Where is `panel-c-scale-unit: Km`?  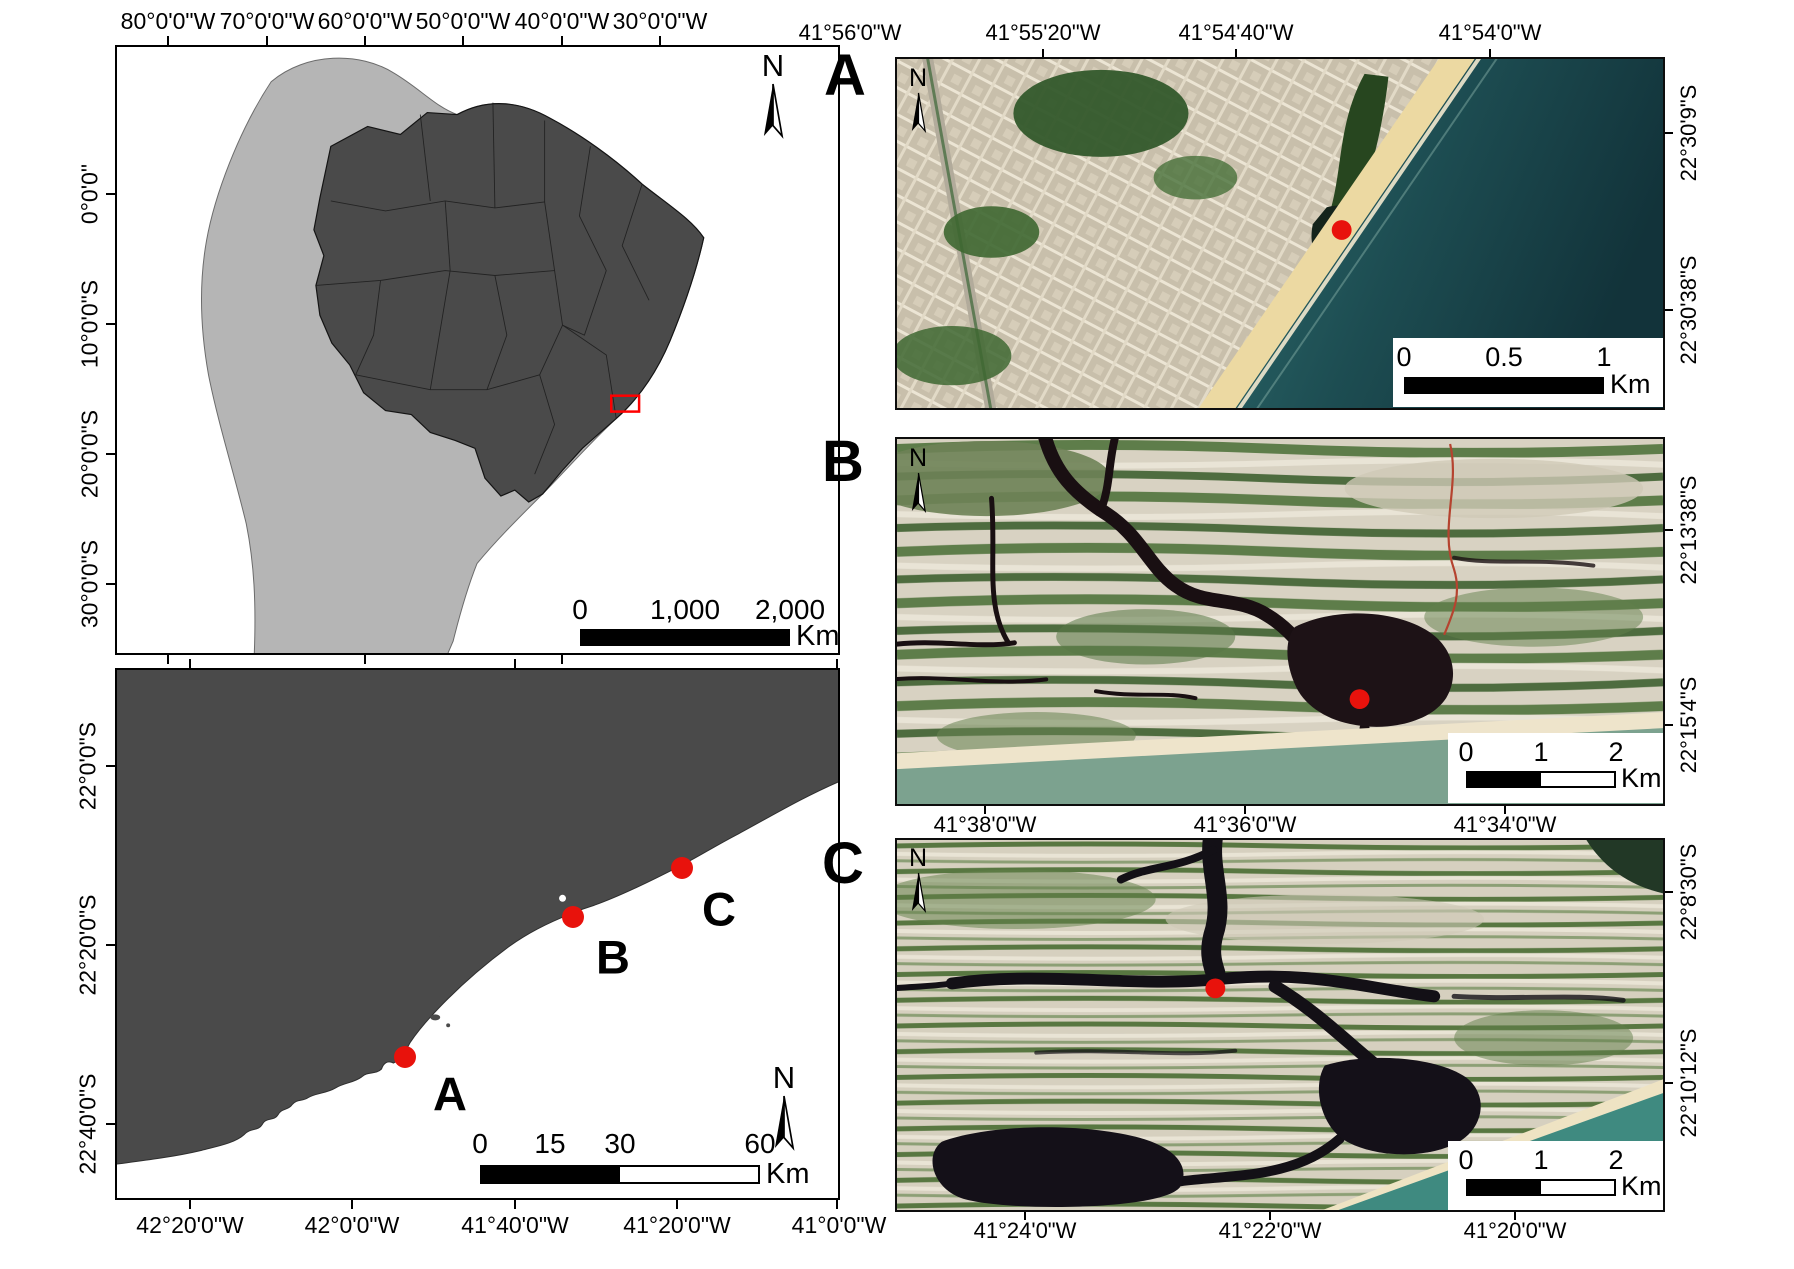 panel-c-scale-unit: Km is located at coordinates (1641, 1186).